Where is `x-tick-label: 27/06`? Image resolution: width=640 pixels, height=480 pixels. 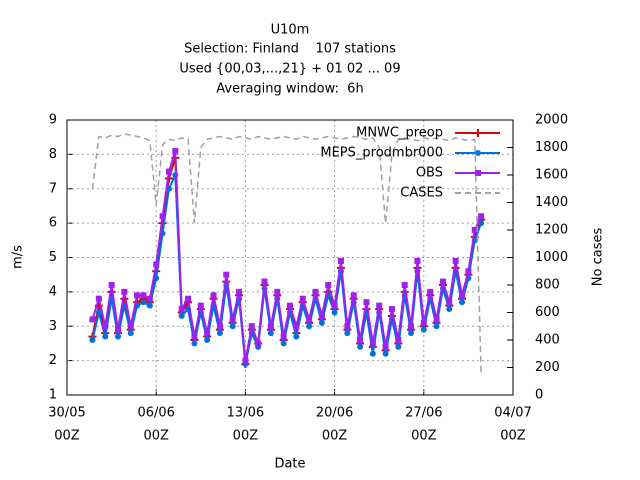 x-tick-label: 27/06 is located at coordinates (423, 413).